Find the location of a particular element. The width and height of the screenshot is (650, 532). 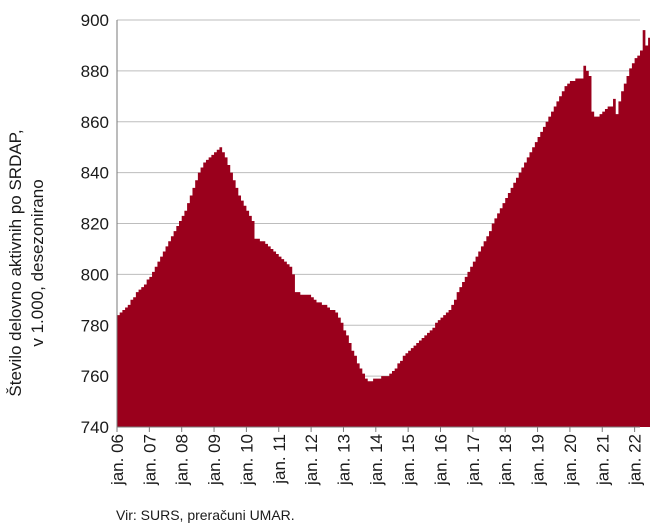

x-tick-label: jan. 06 is located at coordinates (117, 460).